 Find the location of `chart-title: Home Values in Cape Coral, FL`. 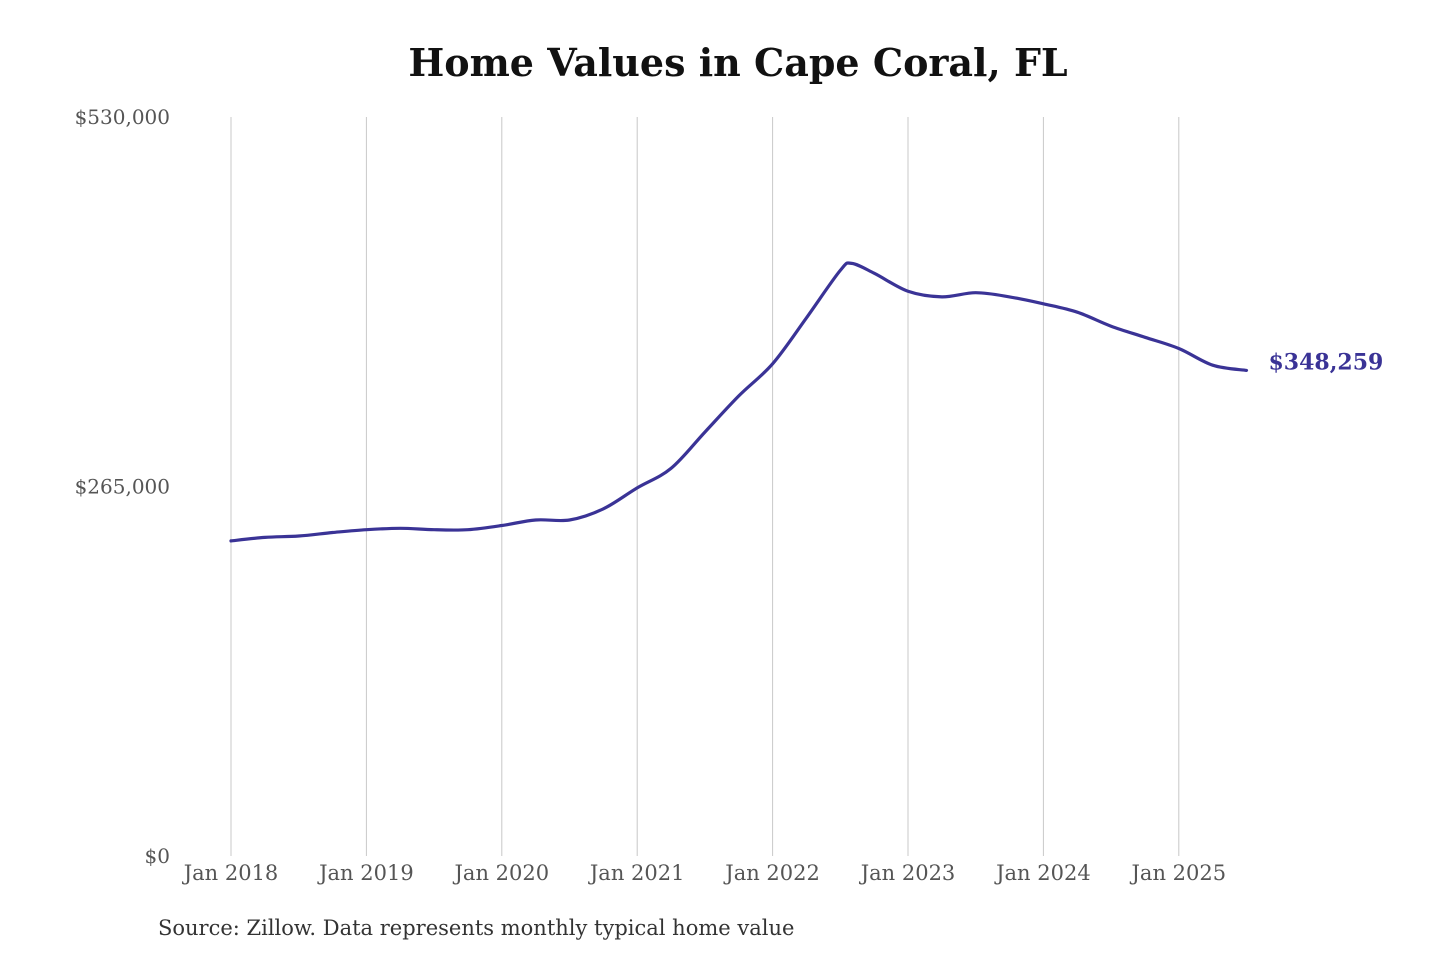

chart-title: Home Values in Cape Coral, FL is located at coordinates (738, 62).